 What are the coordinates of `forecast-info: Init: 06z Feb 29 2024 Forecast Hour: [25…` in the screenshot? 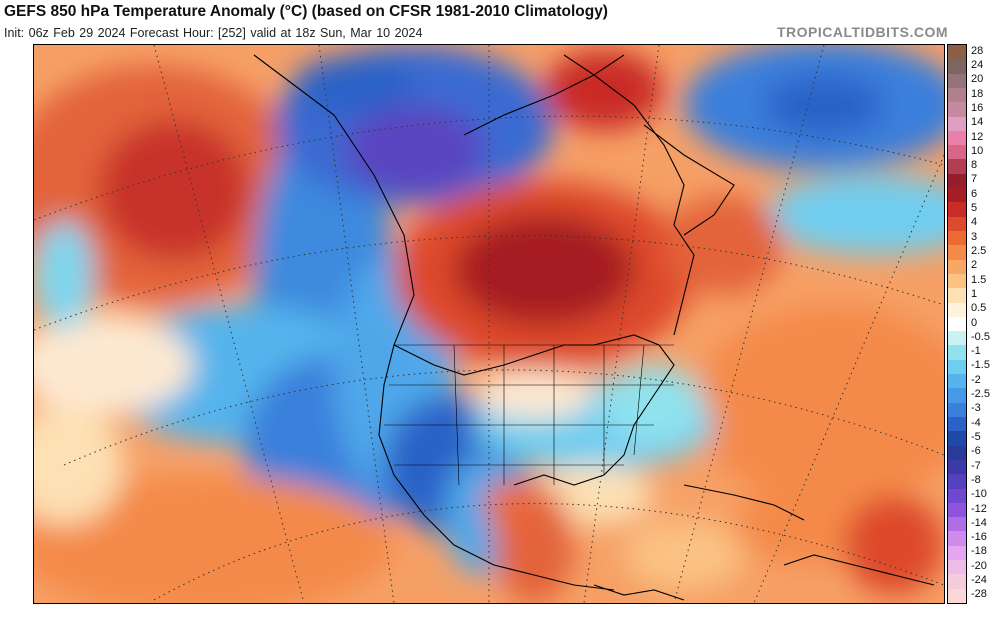 It's located at (213, 33).